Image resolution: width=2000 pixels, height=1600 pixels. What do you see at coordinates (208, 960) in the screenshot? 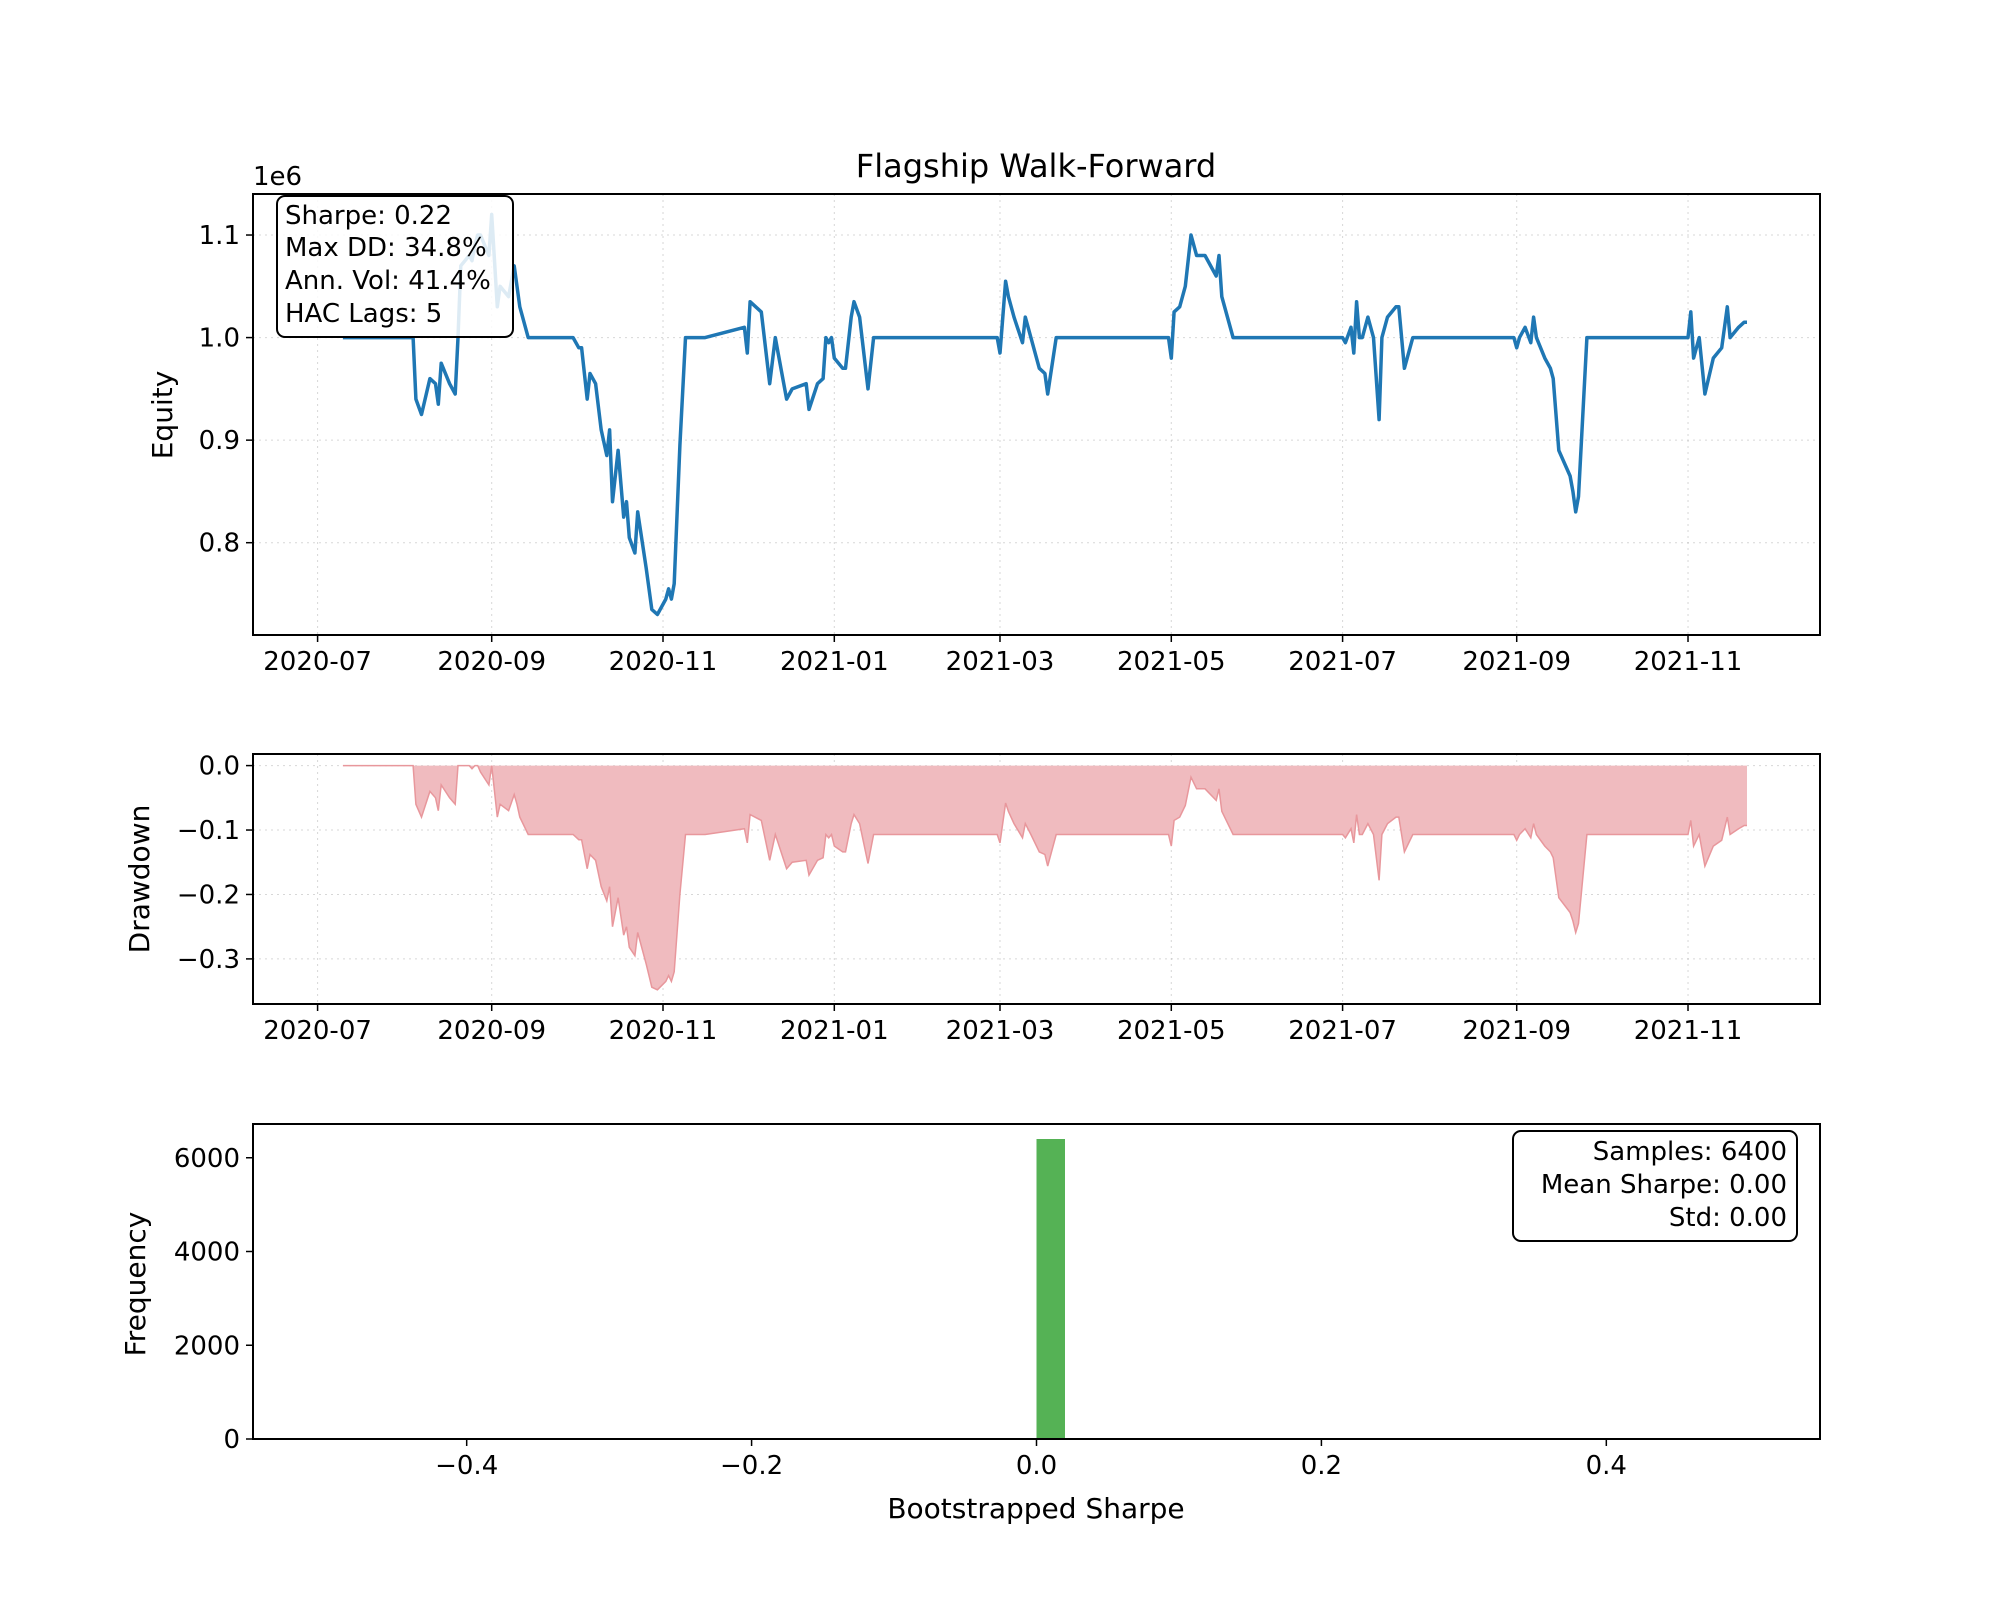
I see `y-tick-label: −0.3` at bounding box center [208, 960].